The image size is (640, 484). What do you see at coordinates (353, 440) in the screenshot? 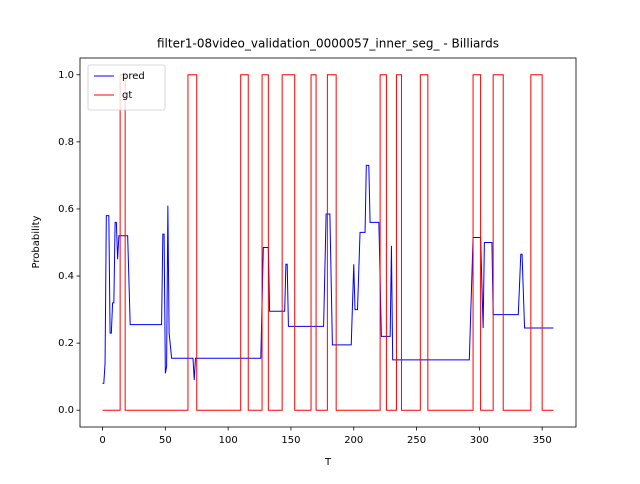
I see `x-tick-label: 200` at bounding box center [353, 440].